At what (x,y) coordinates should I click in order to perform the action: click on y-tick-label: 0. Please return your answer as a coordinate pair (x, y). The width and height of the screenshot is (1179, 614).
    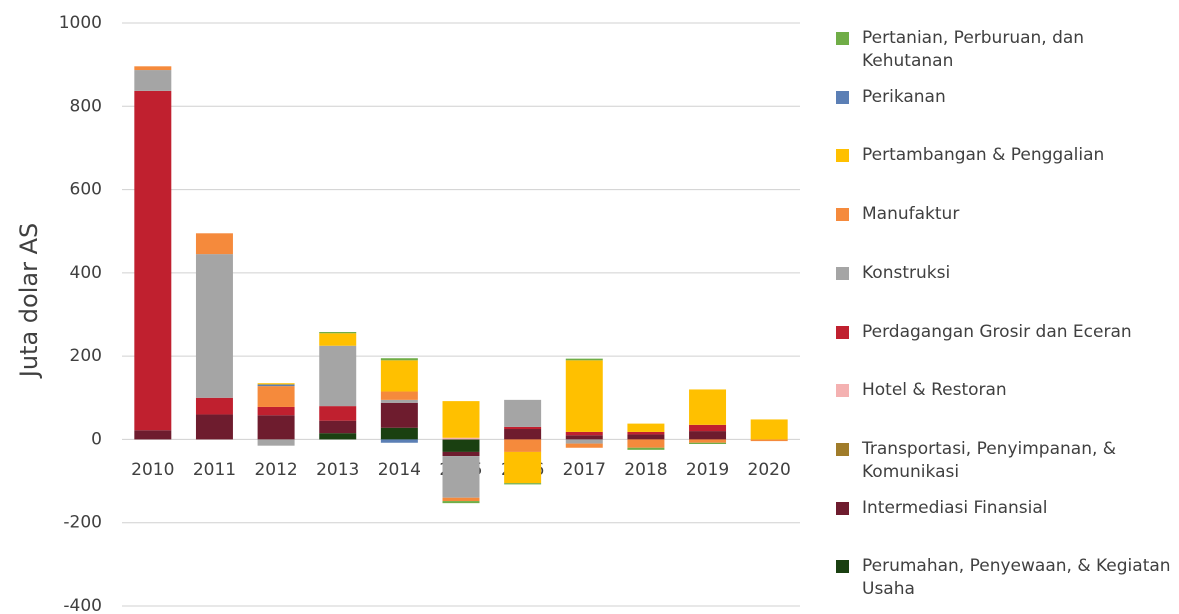
    Looking at the image, I should click on (96, 439).